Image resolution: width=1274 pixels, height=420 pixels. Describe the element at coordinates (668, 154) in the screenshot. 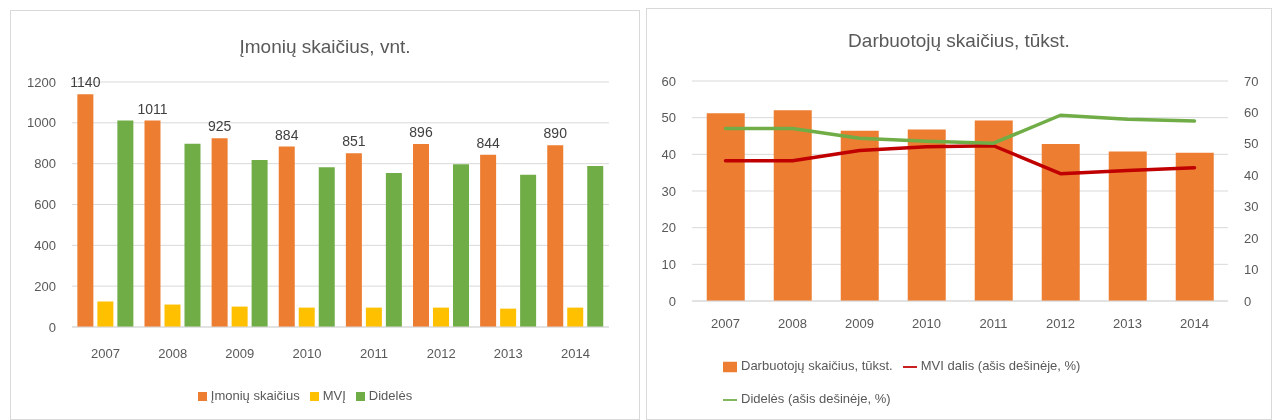

I see `y-tick-label: 40` at that location.